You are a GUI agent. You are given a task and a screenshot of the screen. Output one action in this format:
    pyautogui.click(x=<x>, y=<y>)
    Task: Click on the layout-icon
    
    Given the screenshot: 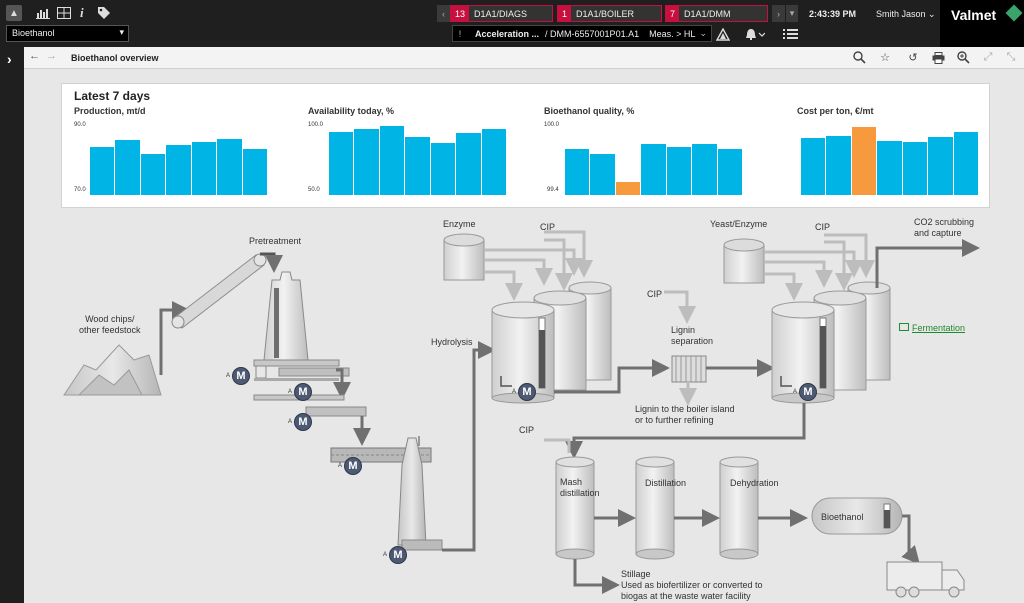 What is the action you would take?
    pyautogui.click(x=64, y=13)
    